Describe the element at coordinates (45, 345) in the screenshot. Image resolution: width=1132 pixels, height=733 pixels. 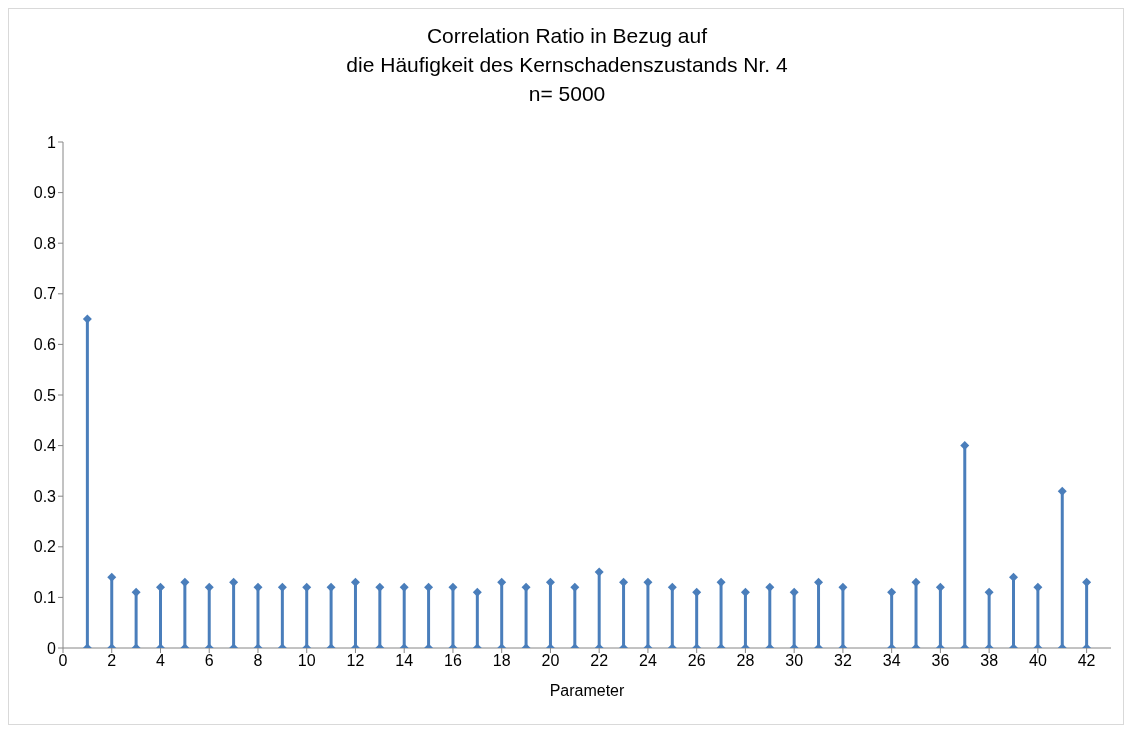
I see `y-tick-label: 0.6` at that location.